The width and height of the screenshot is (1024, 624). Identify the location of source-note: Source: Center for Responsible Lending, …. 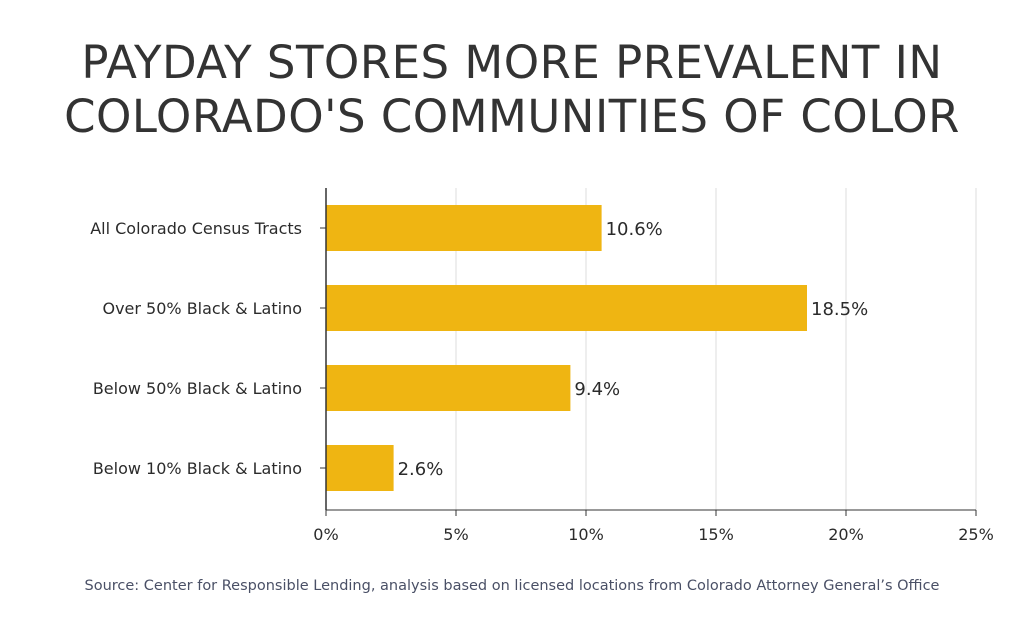
(512, 586).